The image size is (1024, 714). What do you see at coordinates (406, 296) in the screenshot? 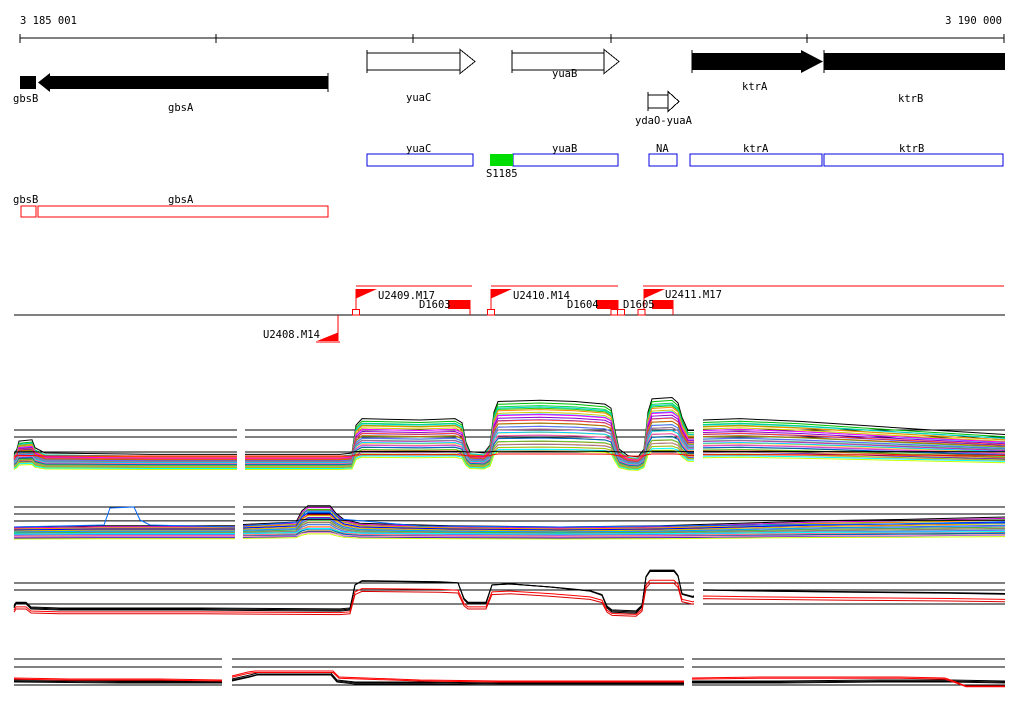
I see `marker-label-U2409.M17: U2409.M17` at bounding box center [406, 296].